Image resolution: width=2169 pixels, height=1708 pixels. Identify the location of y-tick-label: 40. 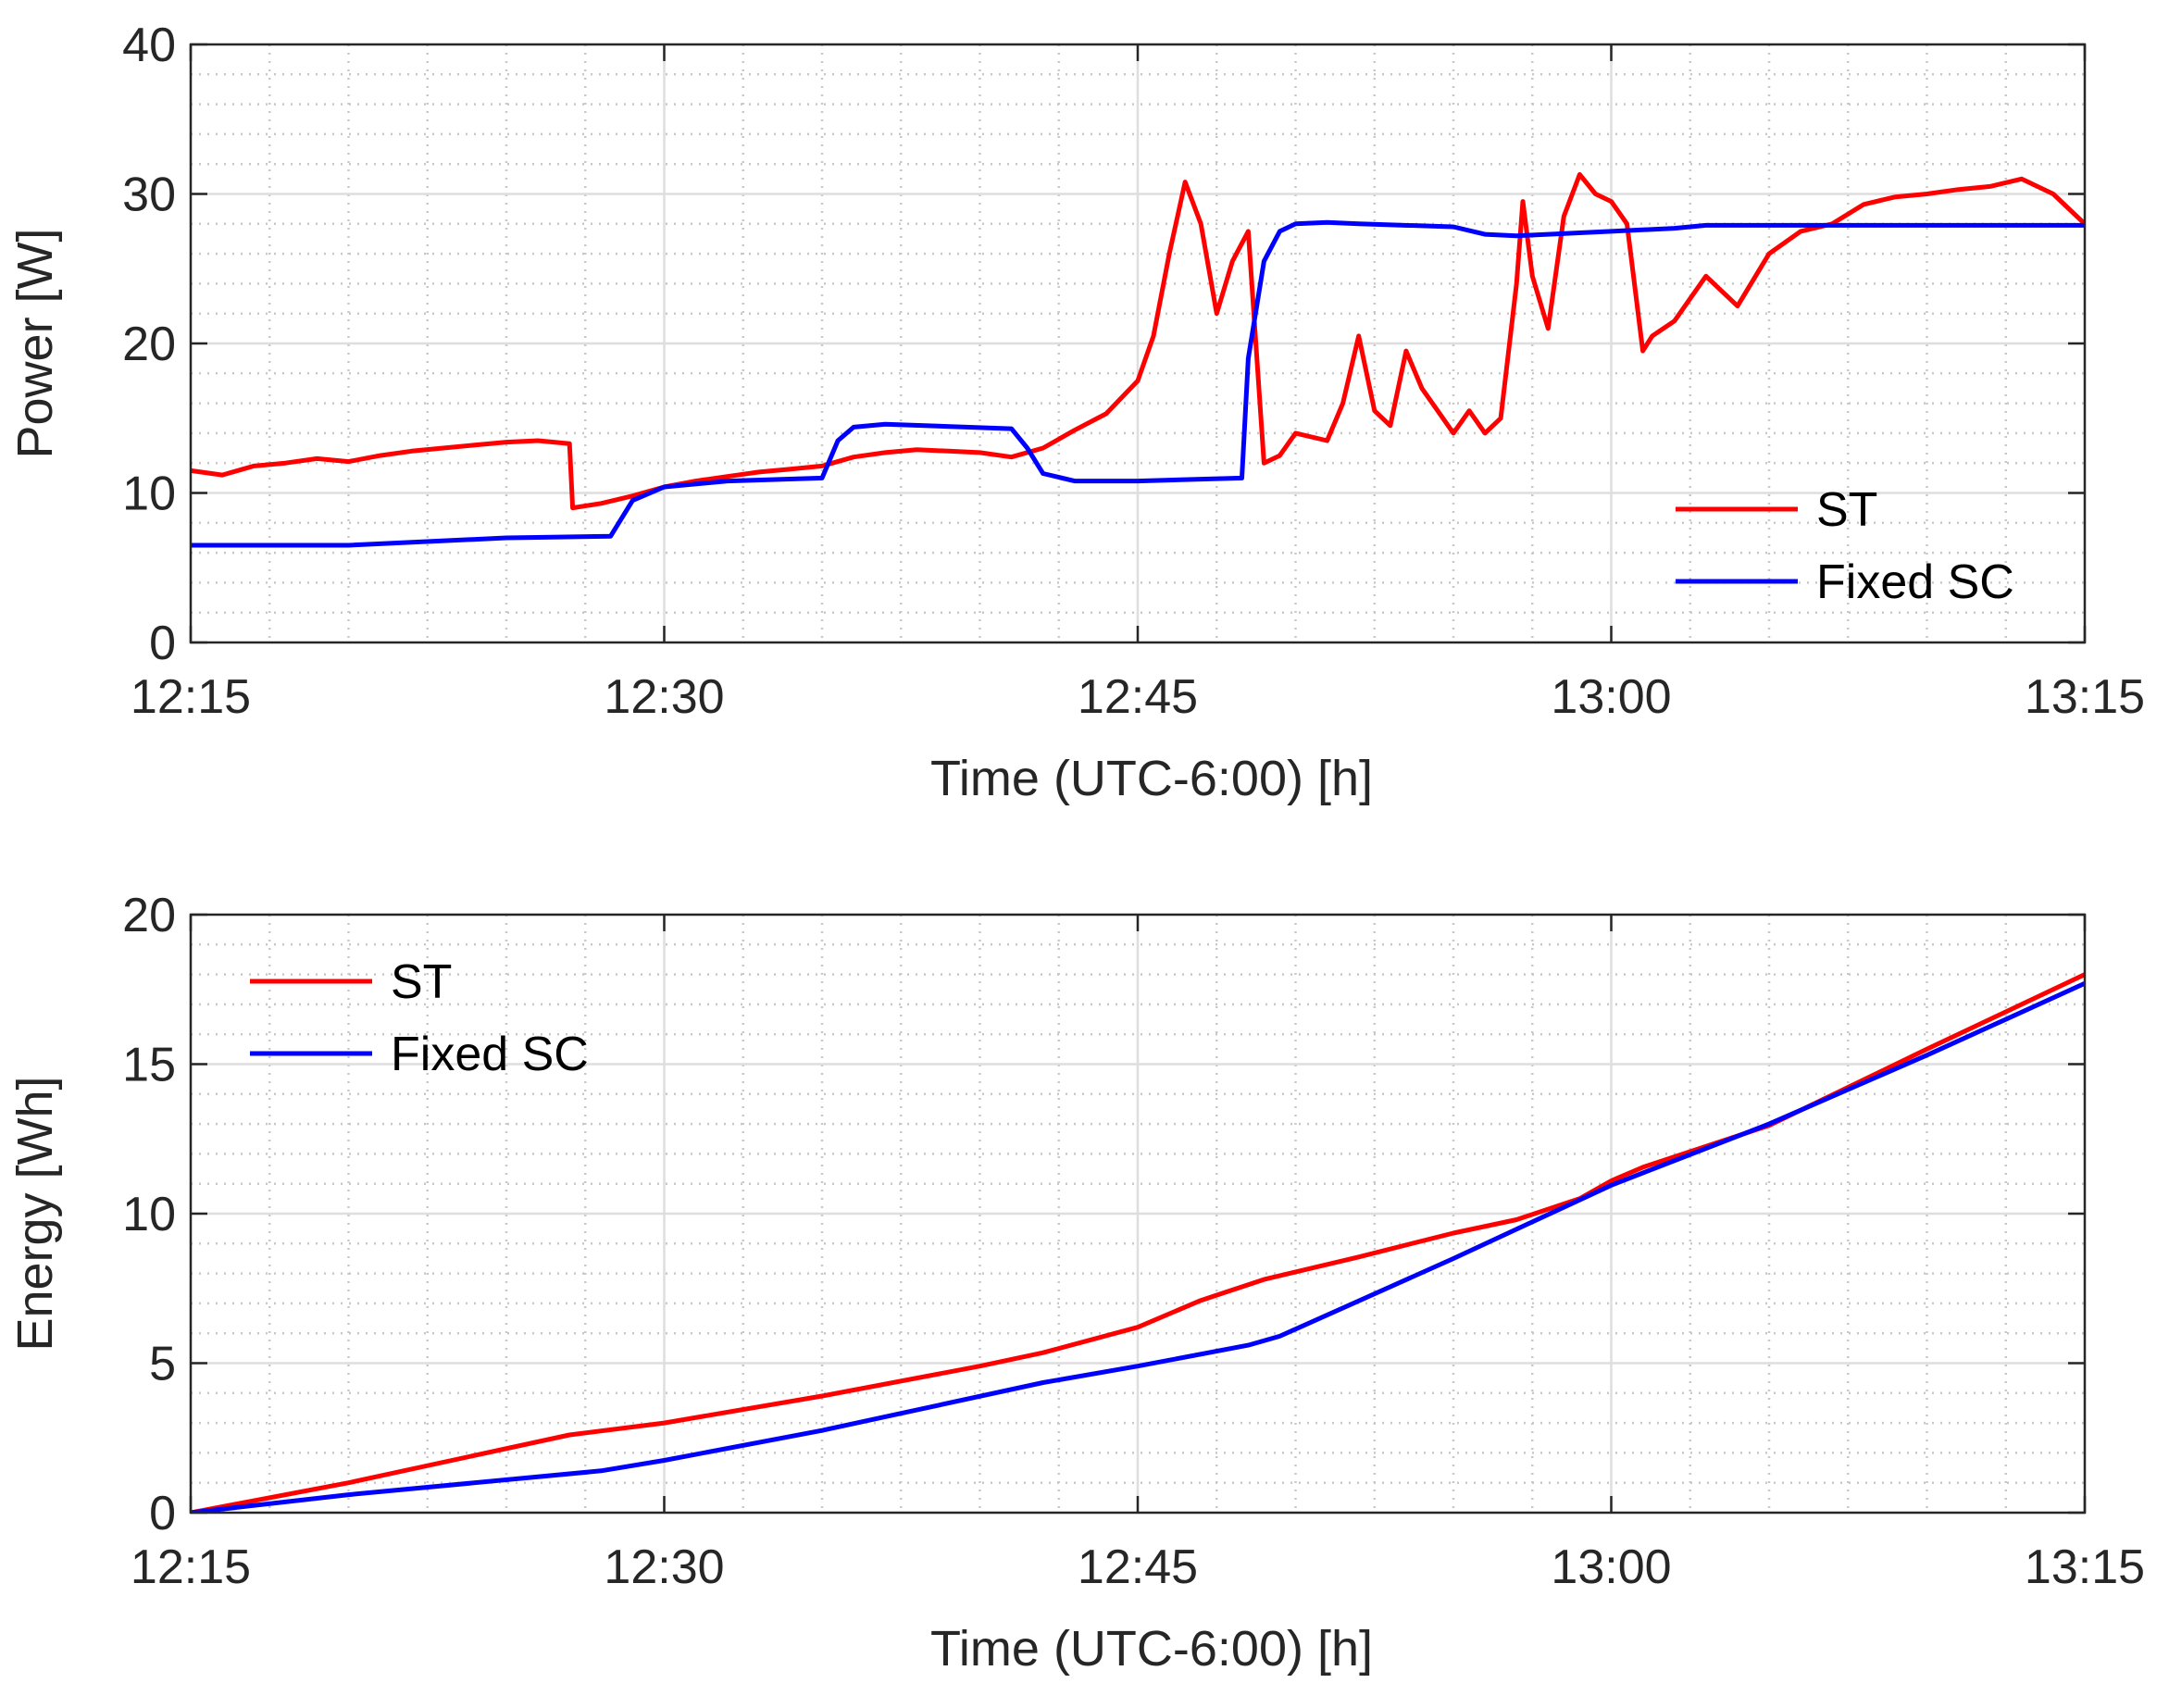
(149, 45).